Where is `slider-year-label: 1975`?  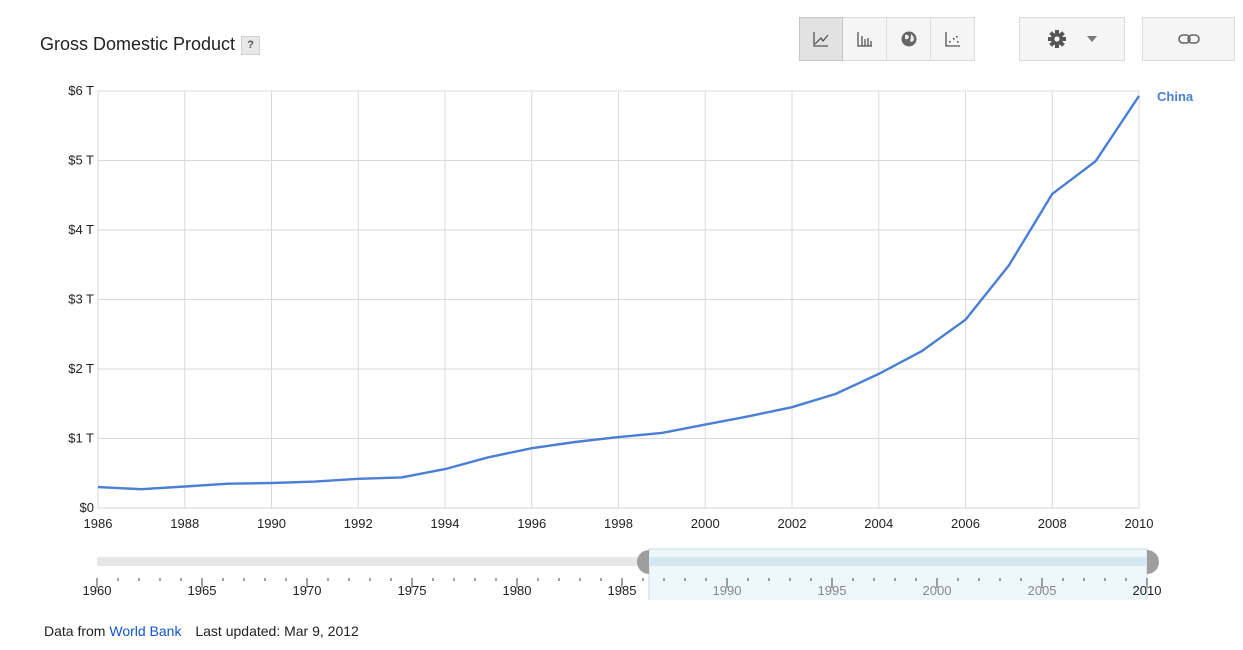
slider-year-label: 1975 is located at coordinates (412, 590).